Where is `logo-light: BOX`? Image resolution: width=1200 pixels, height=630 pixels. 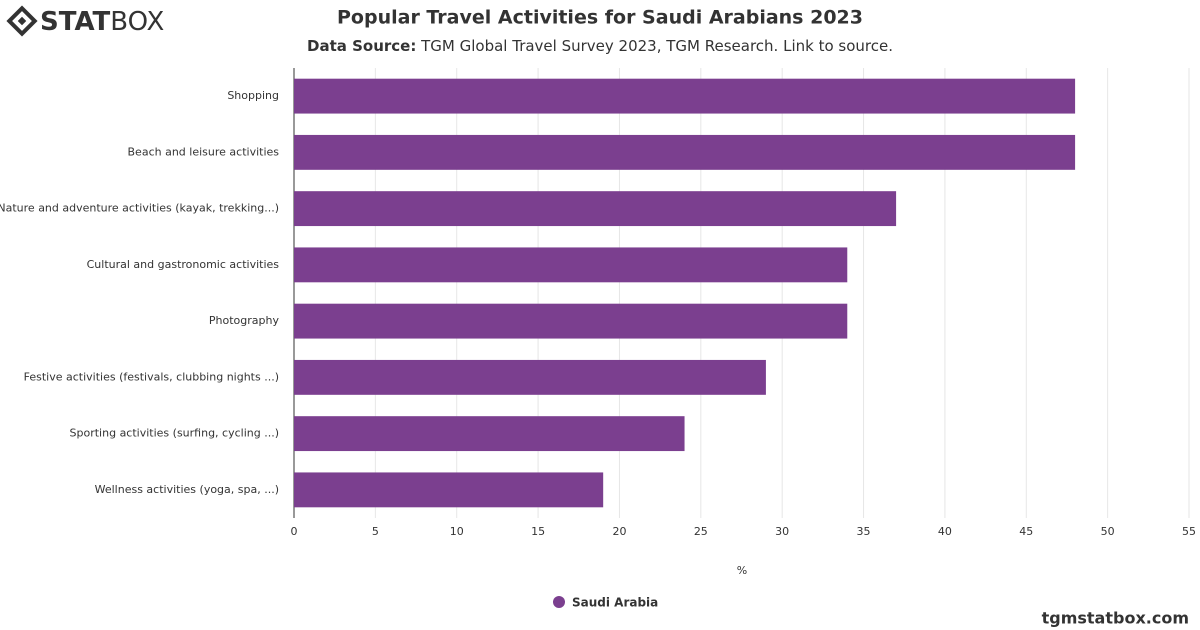 logo-light: BOX is located at coordinates (137, 22).